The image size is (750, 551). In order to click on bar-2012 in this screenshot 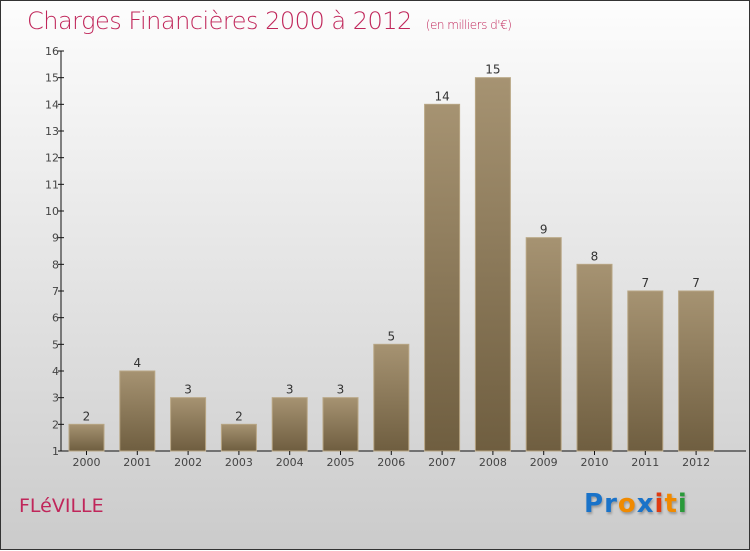, I will do `click(696, 371)`.